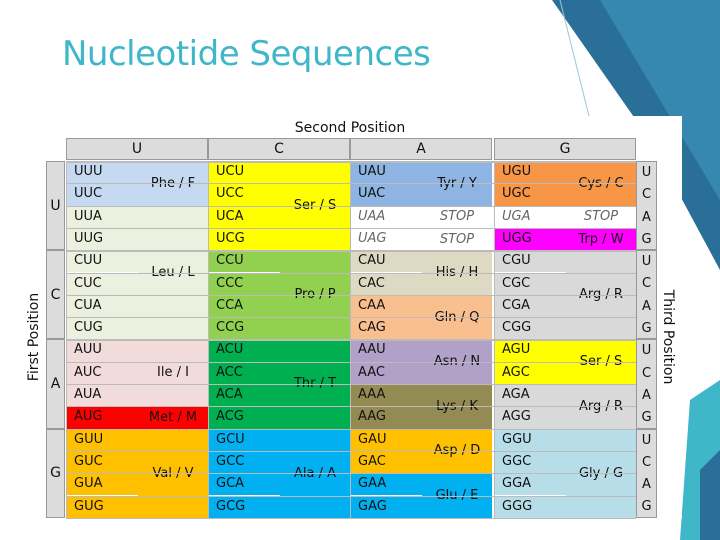  Describe the element at coordinates (102, 484) in the screenshot. I see `codon-gua: GUA` at that location.